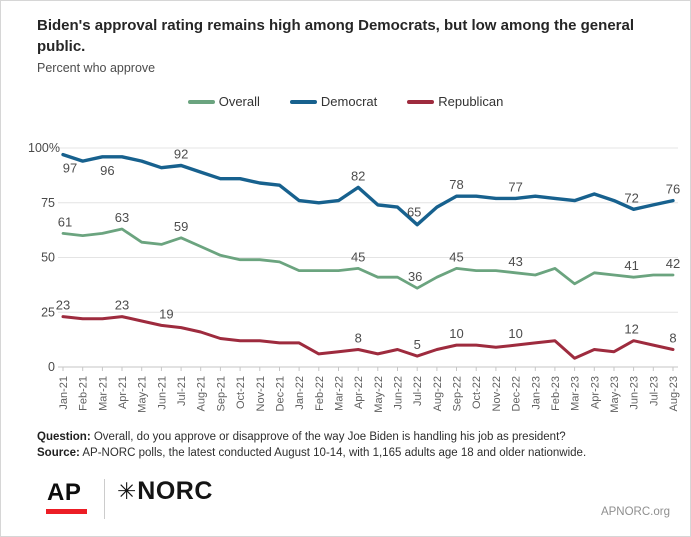 The image size is (691, 537). What do you see at coordinates (123, 392) in the screenshot?
I see `svg-text: Apr-21` at bounding box center [123, 392].